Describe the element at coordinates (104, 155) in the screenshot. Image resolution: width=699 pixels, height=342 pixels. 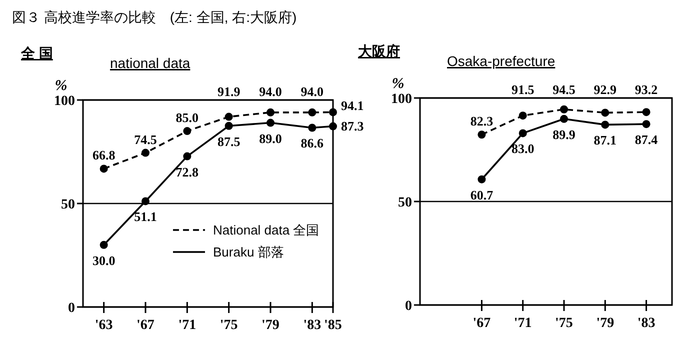
I see `data-label: 66.8` at that location.